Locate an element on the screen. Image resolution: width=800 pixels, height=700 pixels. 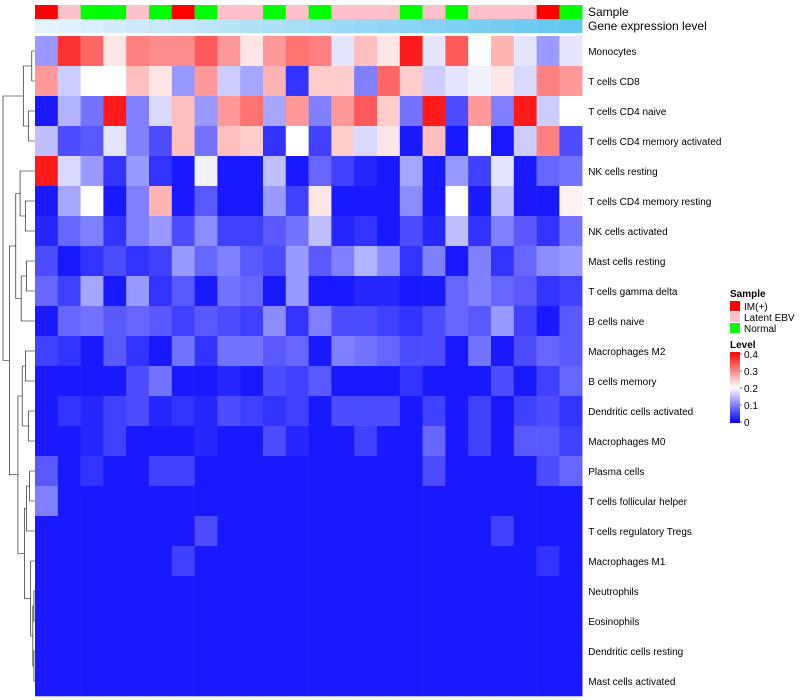
row-label: NK cells activated is located at coordinates (627, 232).